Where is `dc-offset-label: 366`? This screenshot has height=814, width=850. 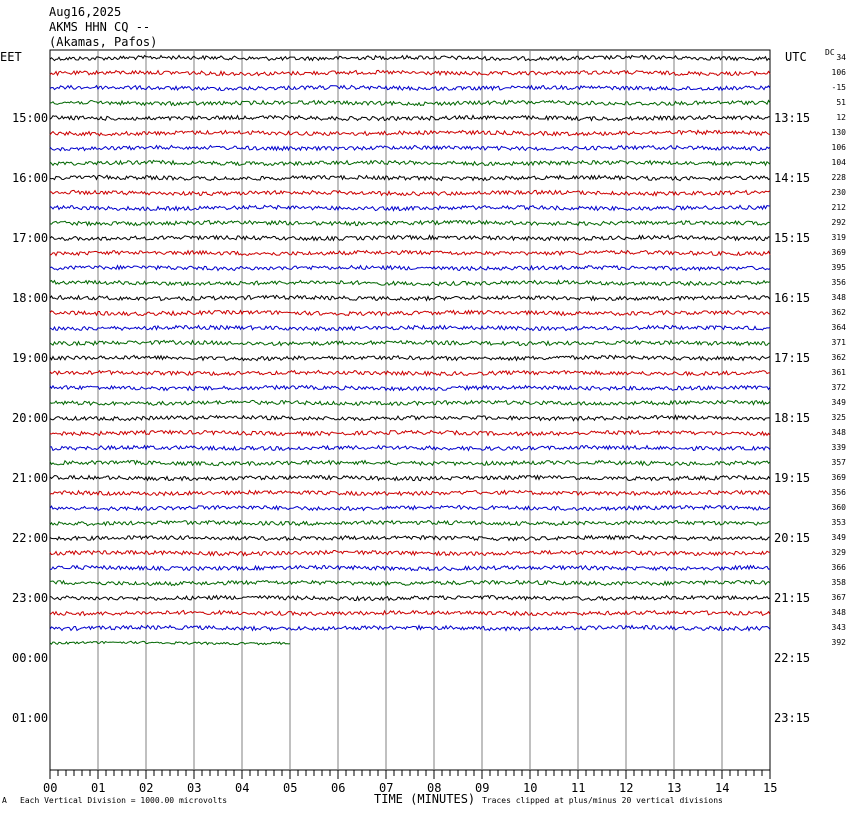
dc-offset-label: 366 is located at coordinates (838, 567).